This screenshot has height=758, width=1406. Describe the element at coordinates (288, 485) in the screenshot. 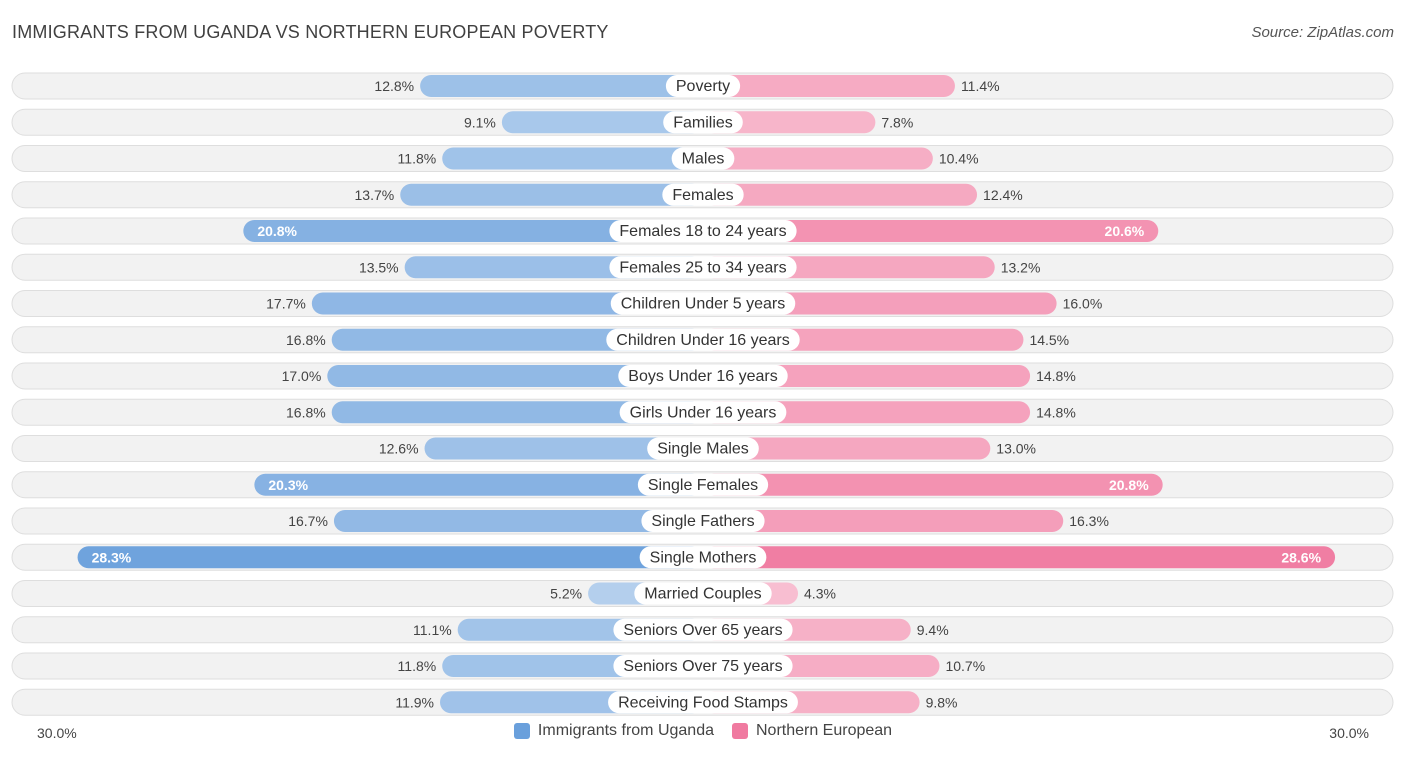

I see `value-label-uganda: 20.3%` at that location.